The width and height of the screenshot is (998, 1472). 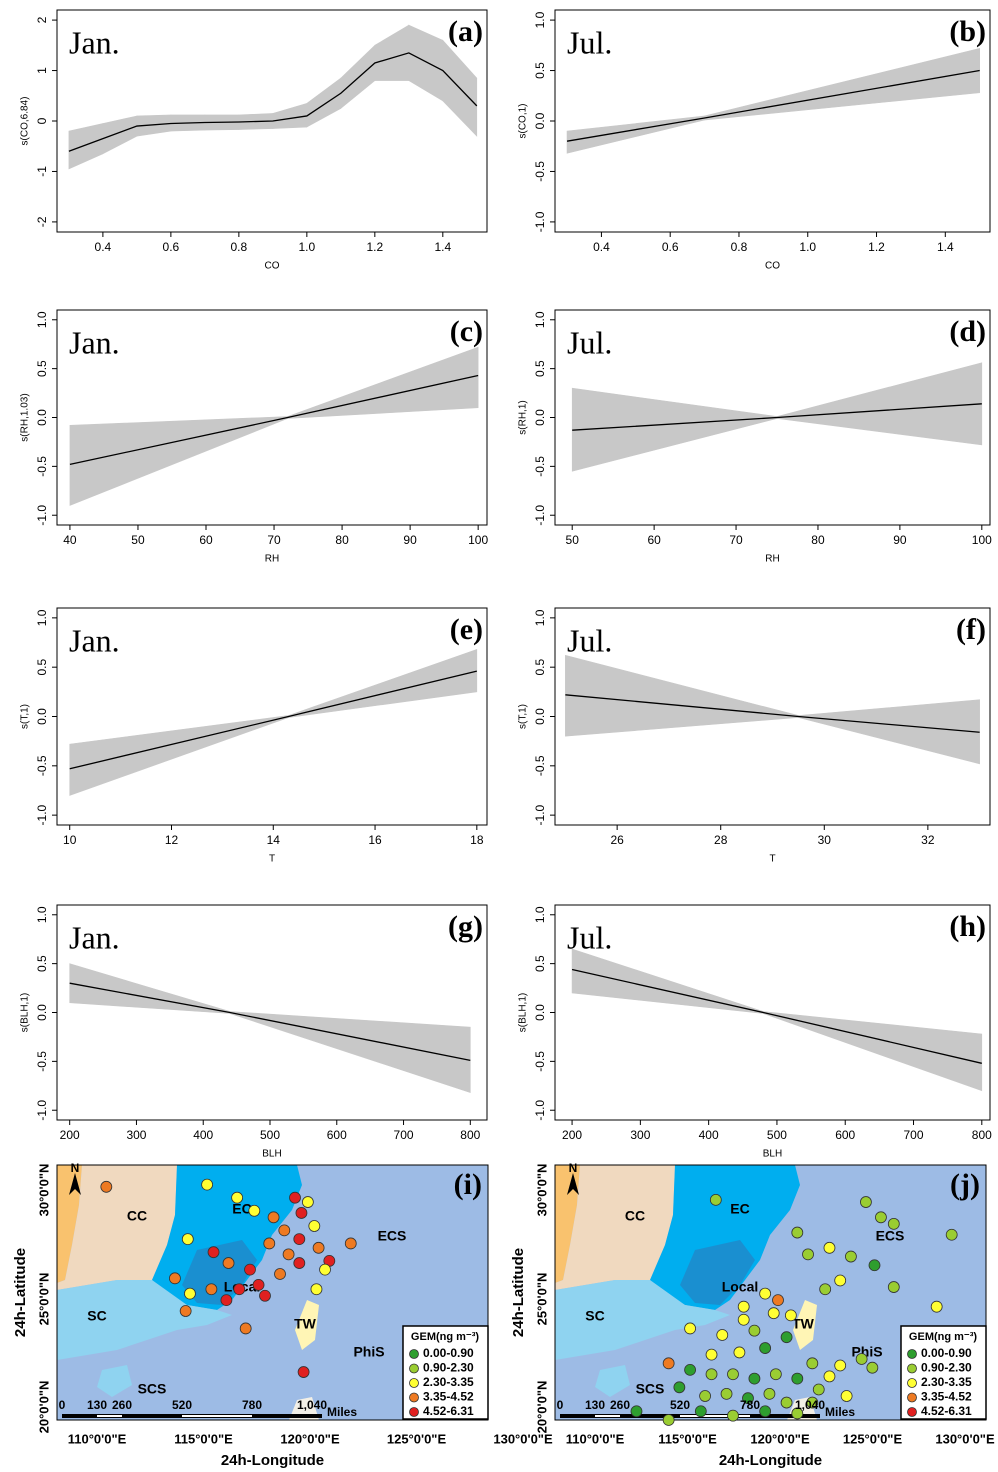 I want to click on scale-label: 1,040, so click(x=312, y=1405).